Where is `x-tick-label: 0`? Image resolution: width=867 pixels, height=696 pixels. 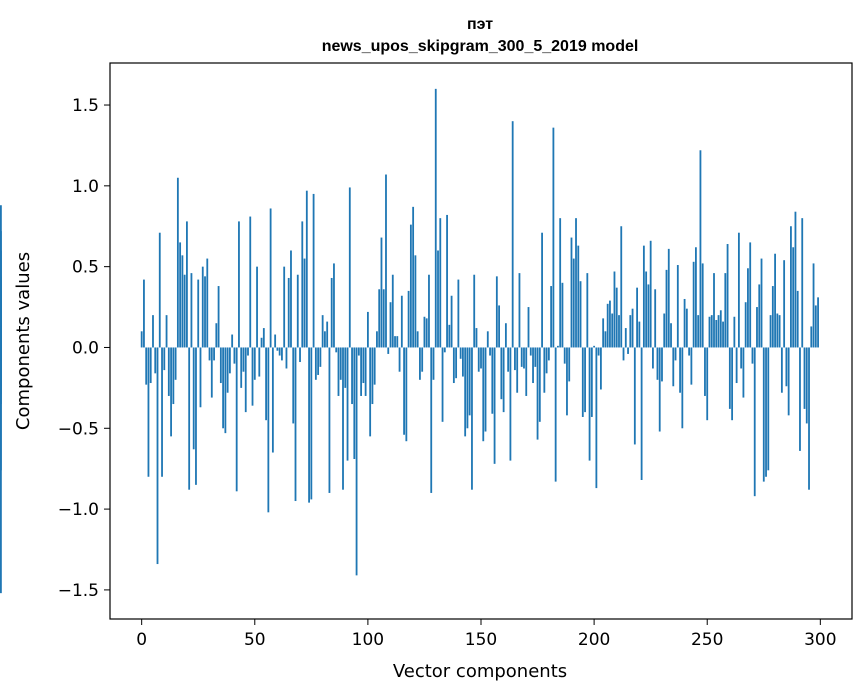
x-tick-label: 0 is located at coordinates (141, 640).